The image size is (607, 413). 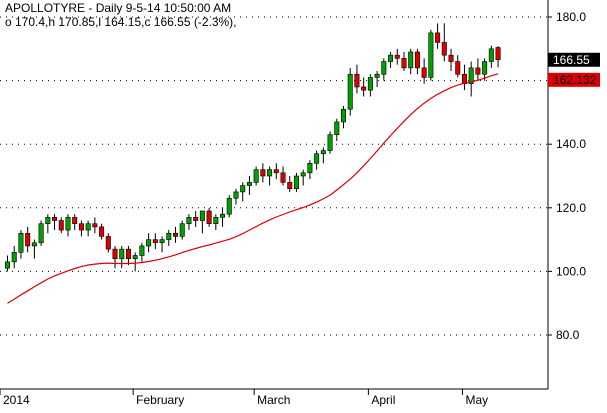 What do you see at coordinates (571, 17) in the screenshot?
I see `y-tick-label: 180.0` at bounding box center [571, 17].